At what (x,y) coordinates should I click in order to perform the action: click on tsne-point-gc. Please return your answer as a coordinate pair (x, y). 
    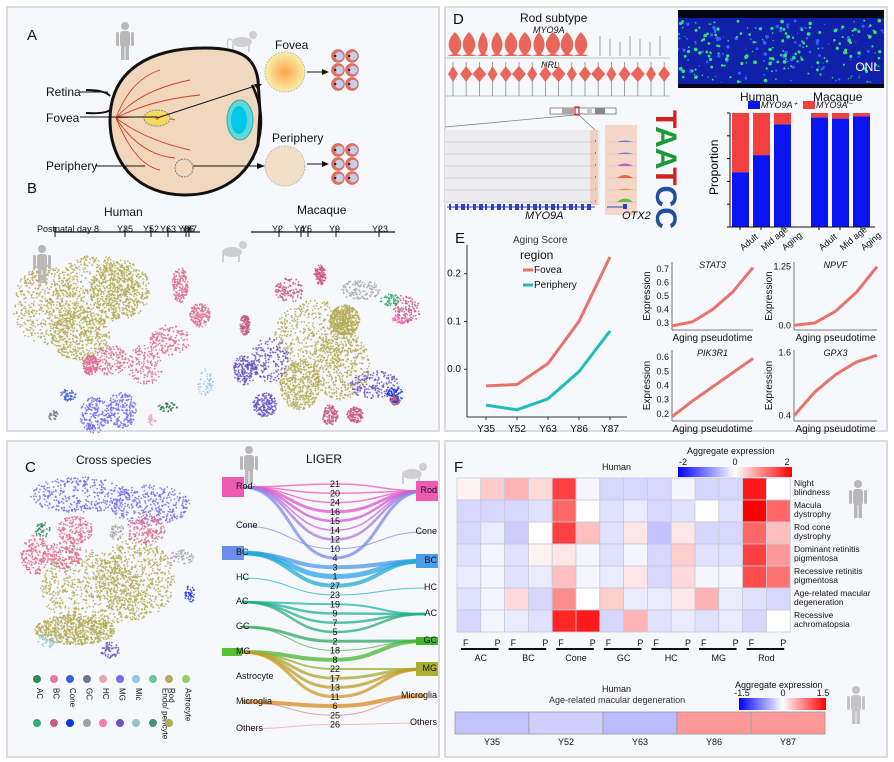
    Looking at the image, I should click on (51, 415).